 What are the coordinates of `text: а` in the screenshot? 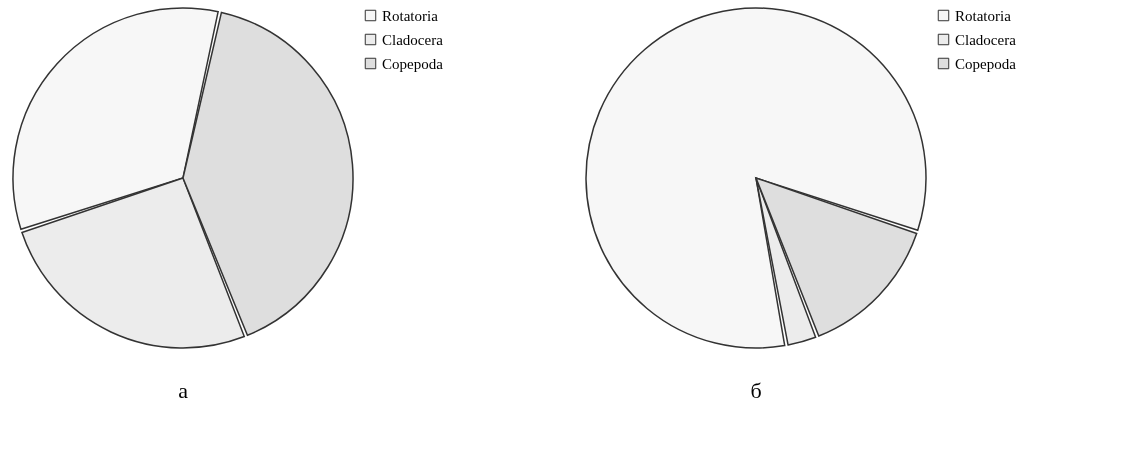 It's located at (183, 390).